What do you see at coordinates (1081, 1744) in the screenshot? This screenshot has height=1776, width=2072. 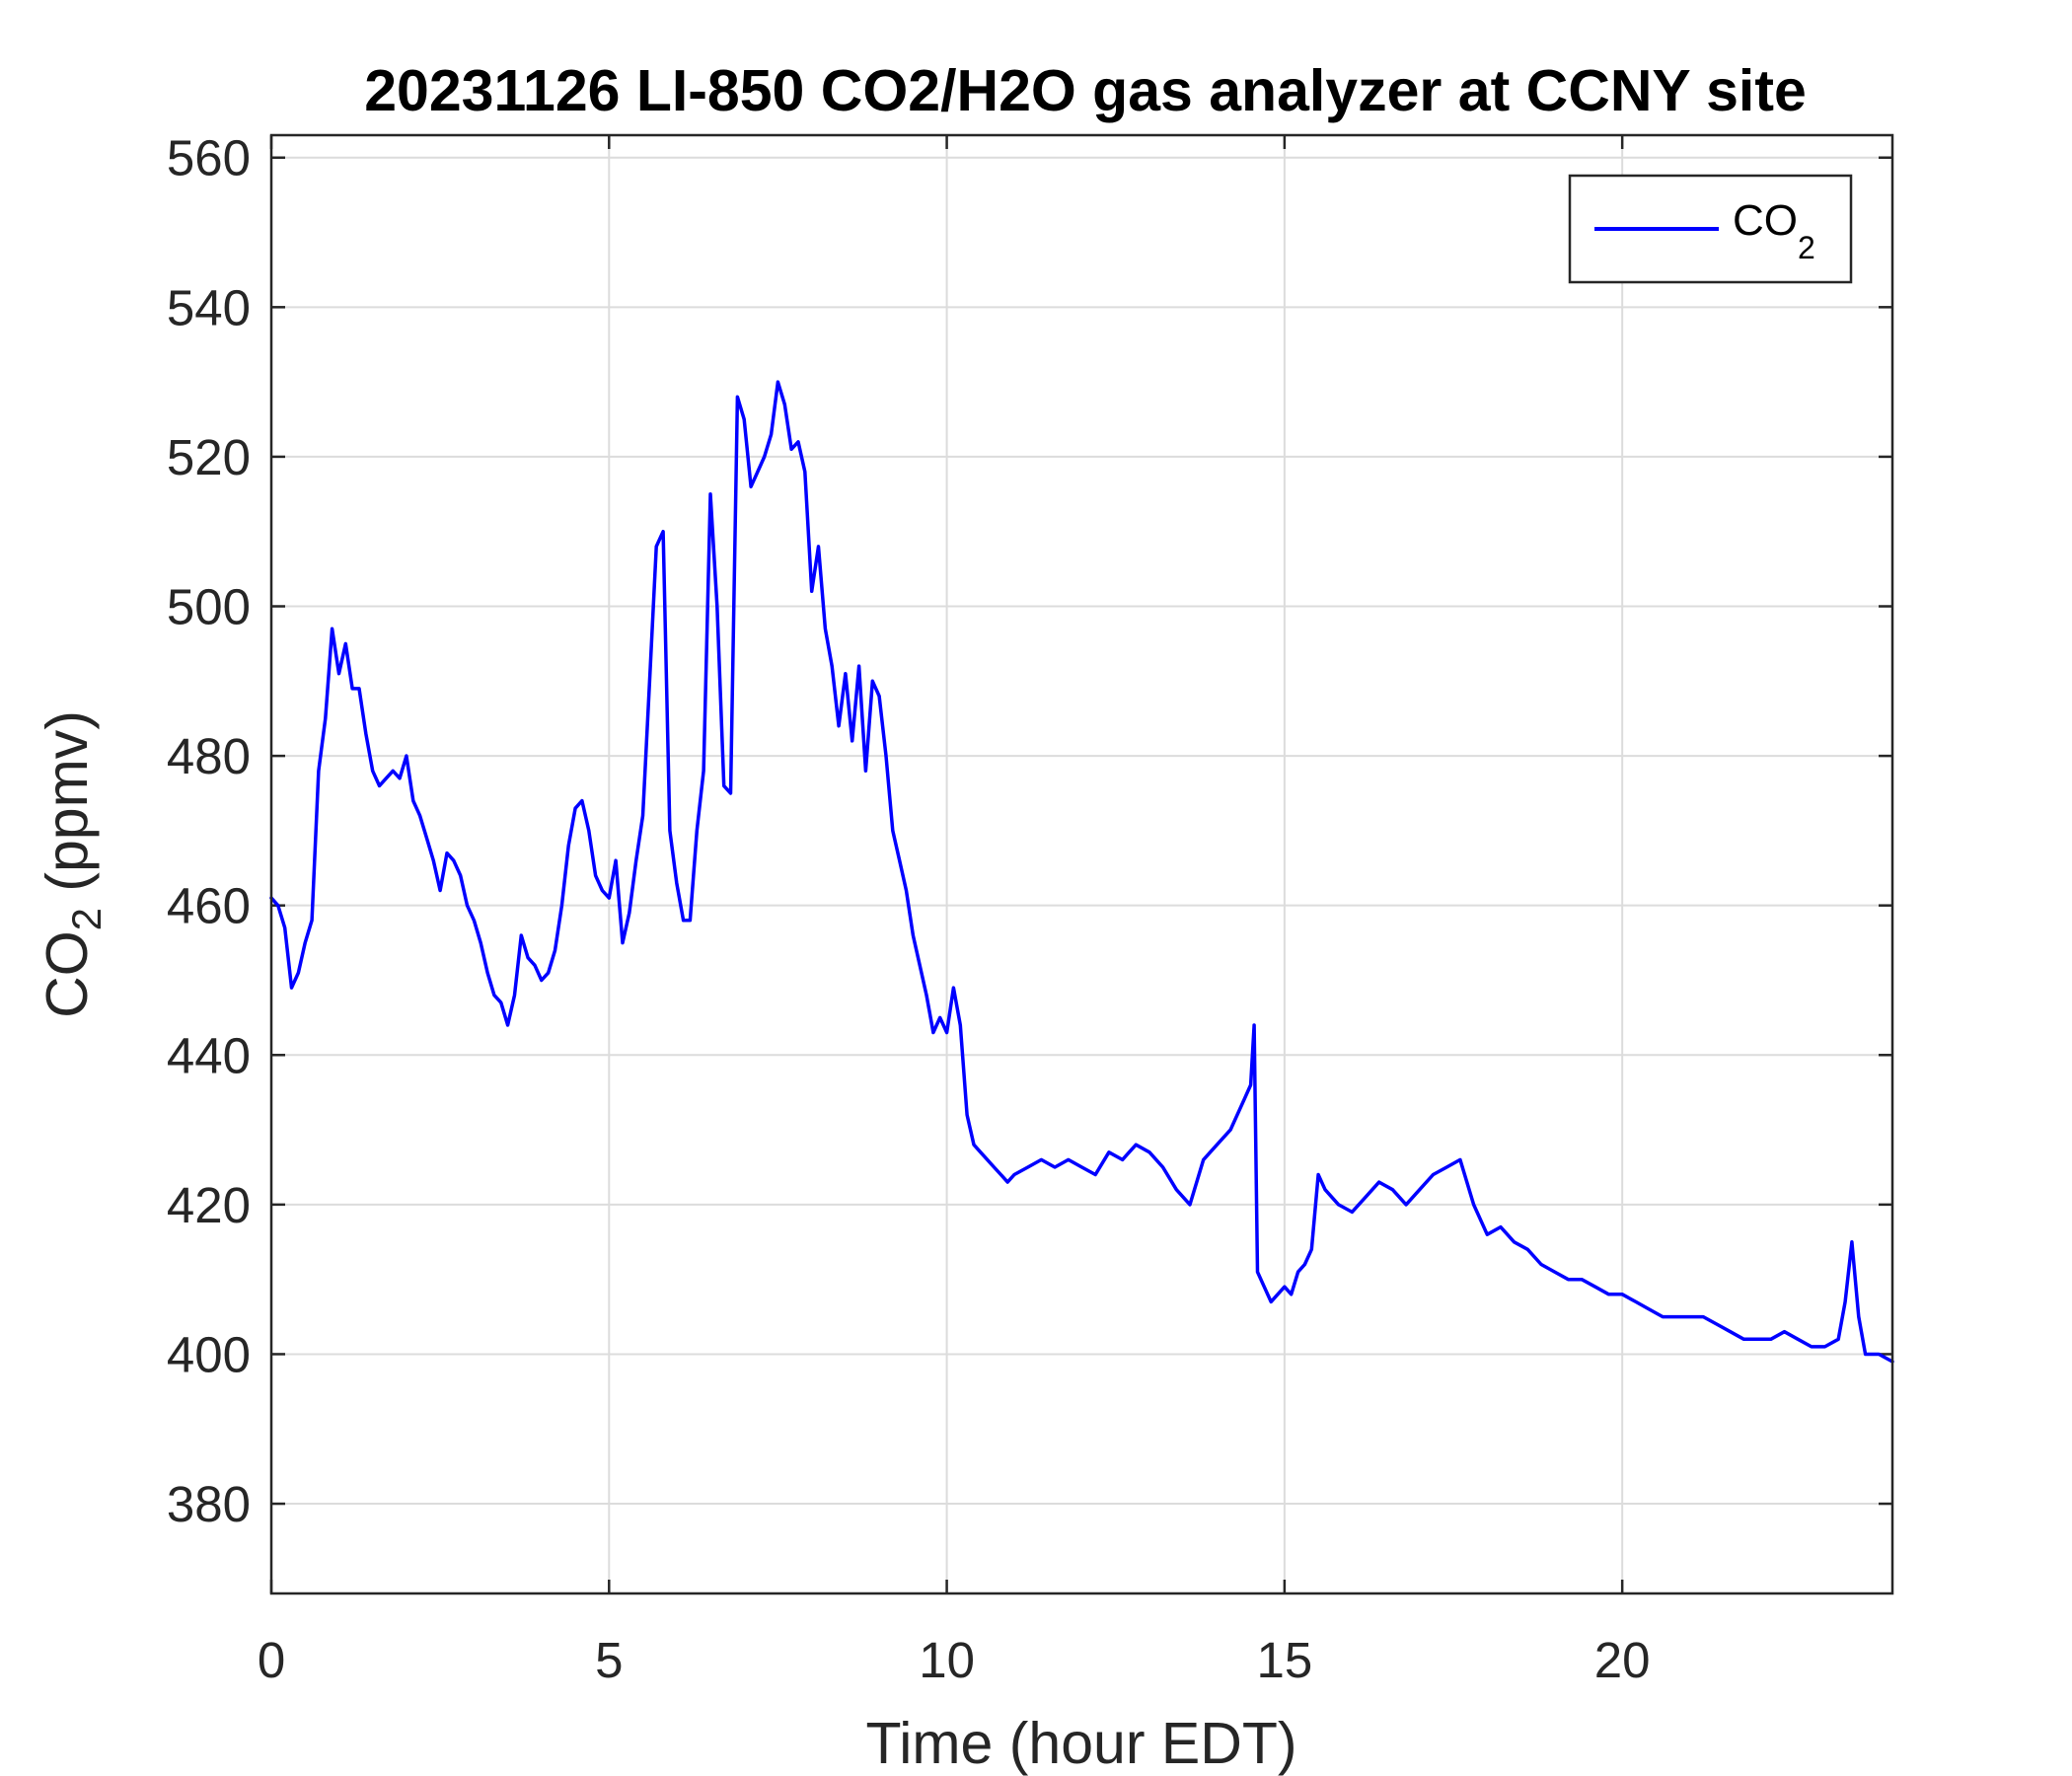 I see `x-axis-label: Time (hour EDT)` at bounding box center [1081, 1744].